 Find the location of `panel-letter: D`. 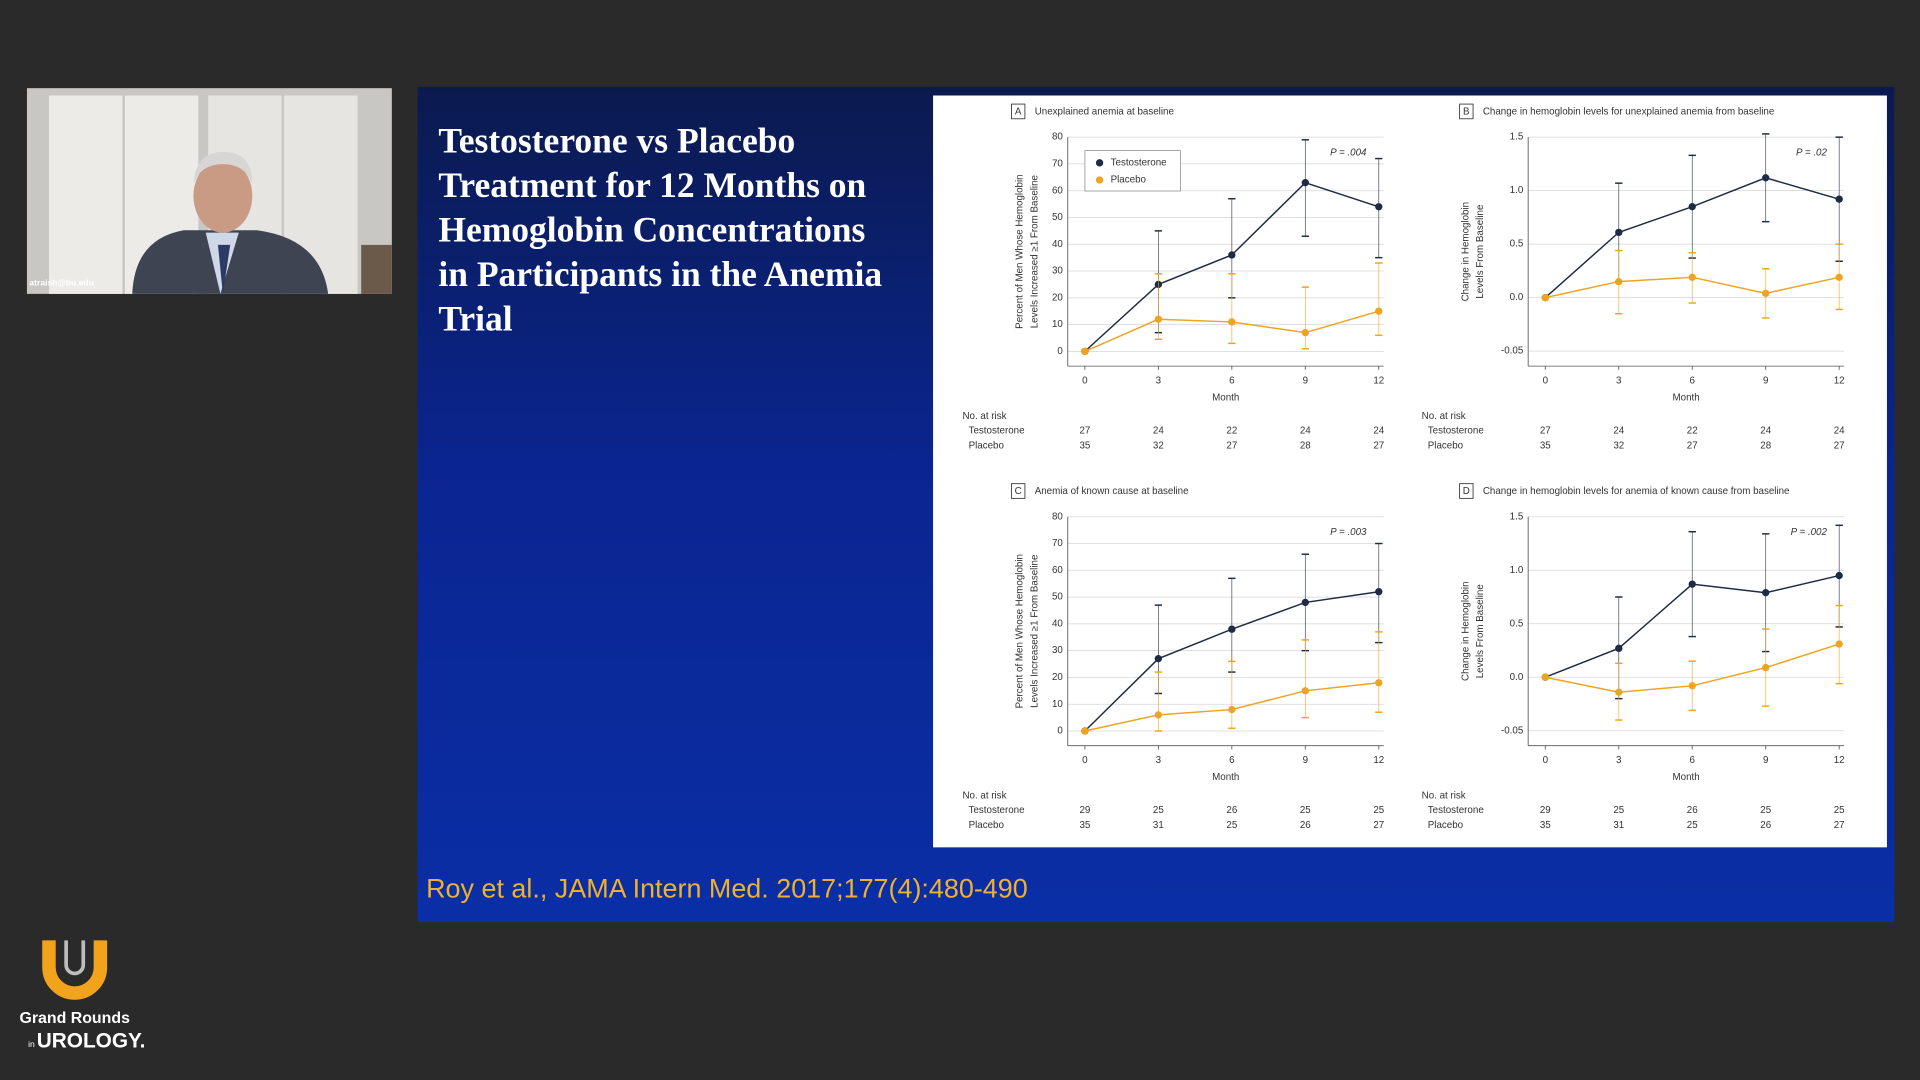

panel-letter: D is located at coordinates (1466, 491).